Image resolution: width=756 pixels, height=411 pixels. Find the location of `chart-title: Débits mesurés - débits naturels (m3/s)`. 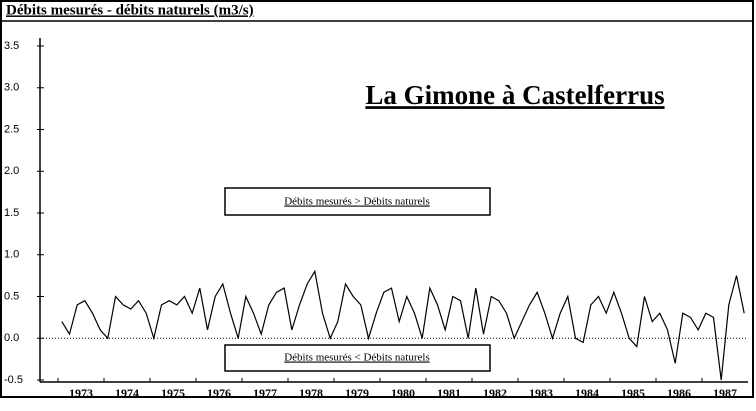

chart-title: Débits mesurés - débits naturels (m3/s) is located at coordinates (130, 10).